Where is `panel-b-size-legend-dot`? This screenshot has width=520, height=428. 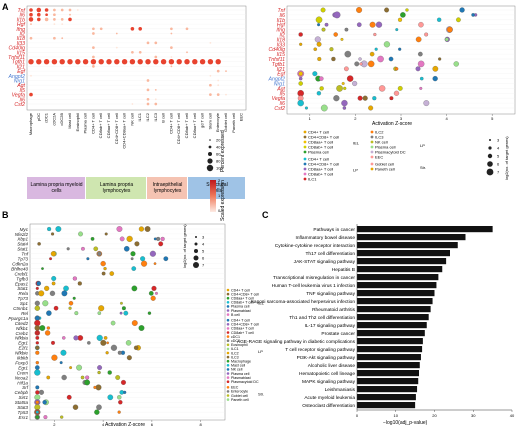
panel-b-size-legend-dot is located at coordinates (196, 251).